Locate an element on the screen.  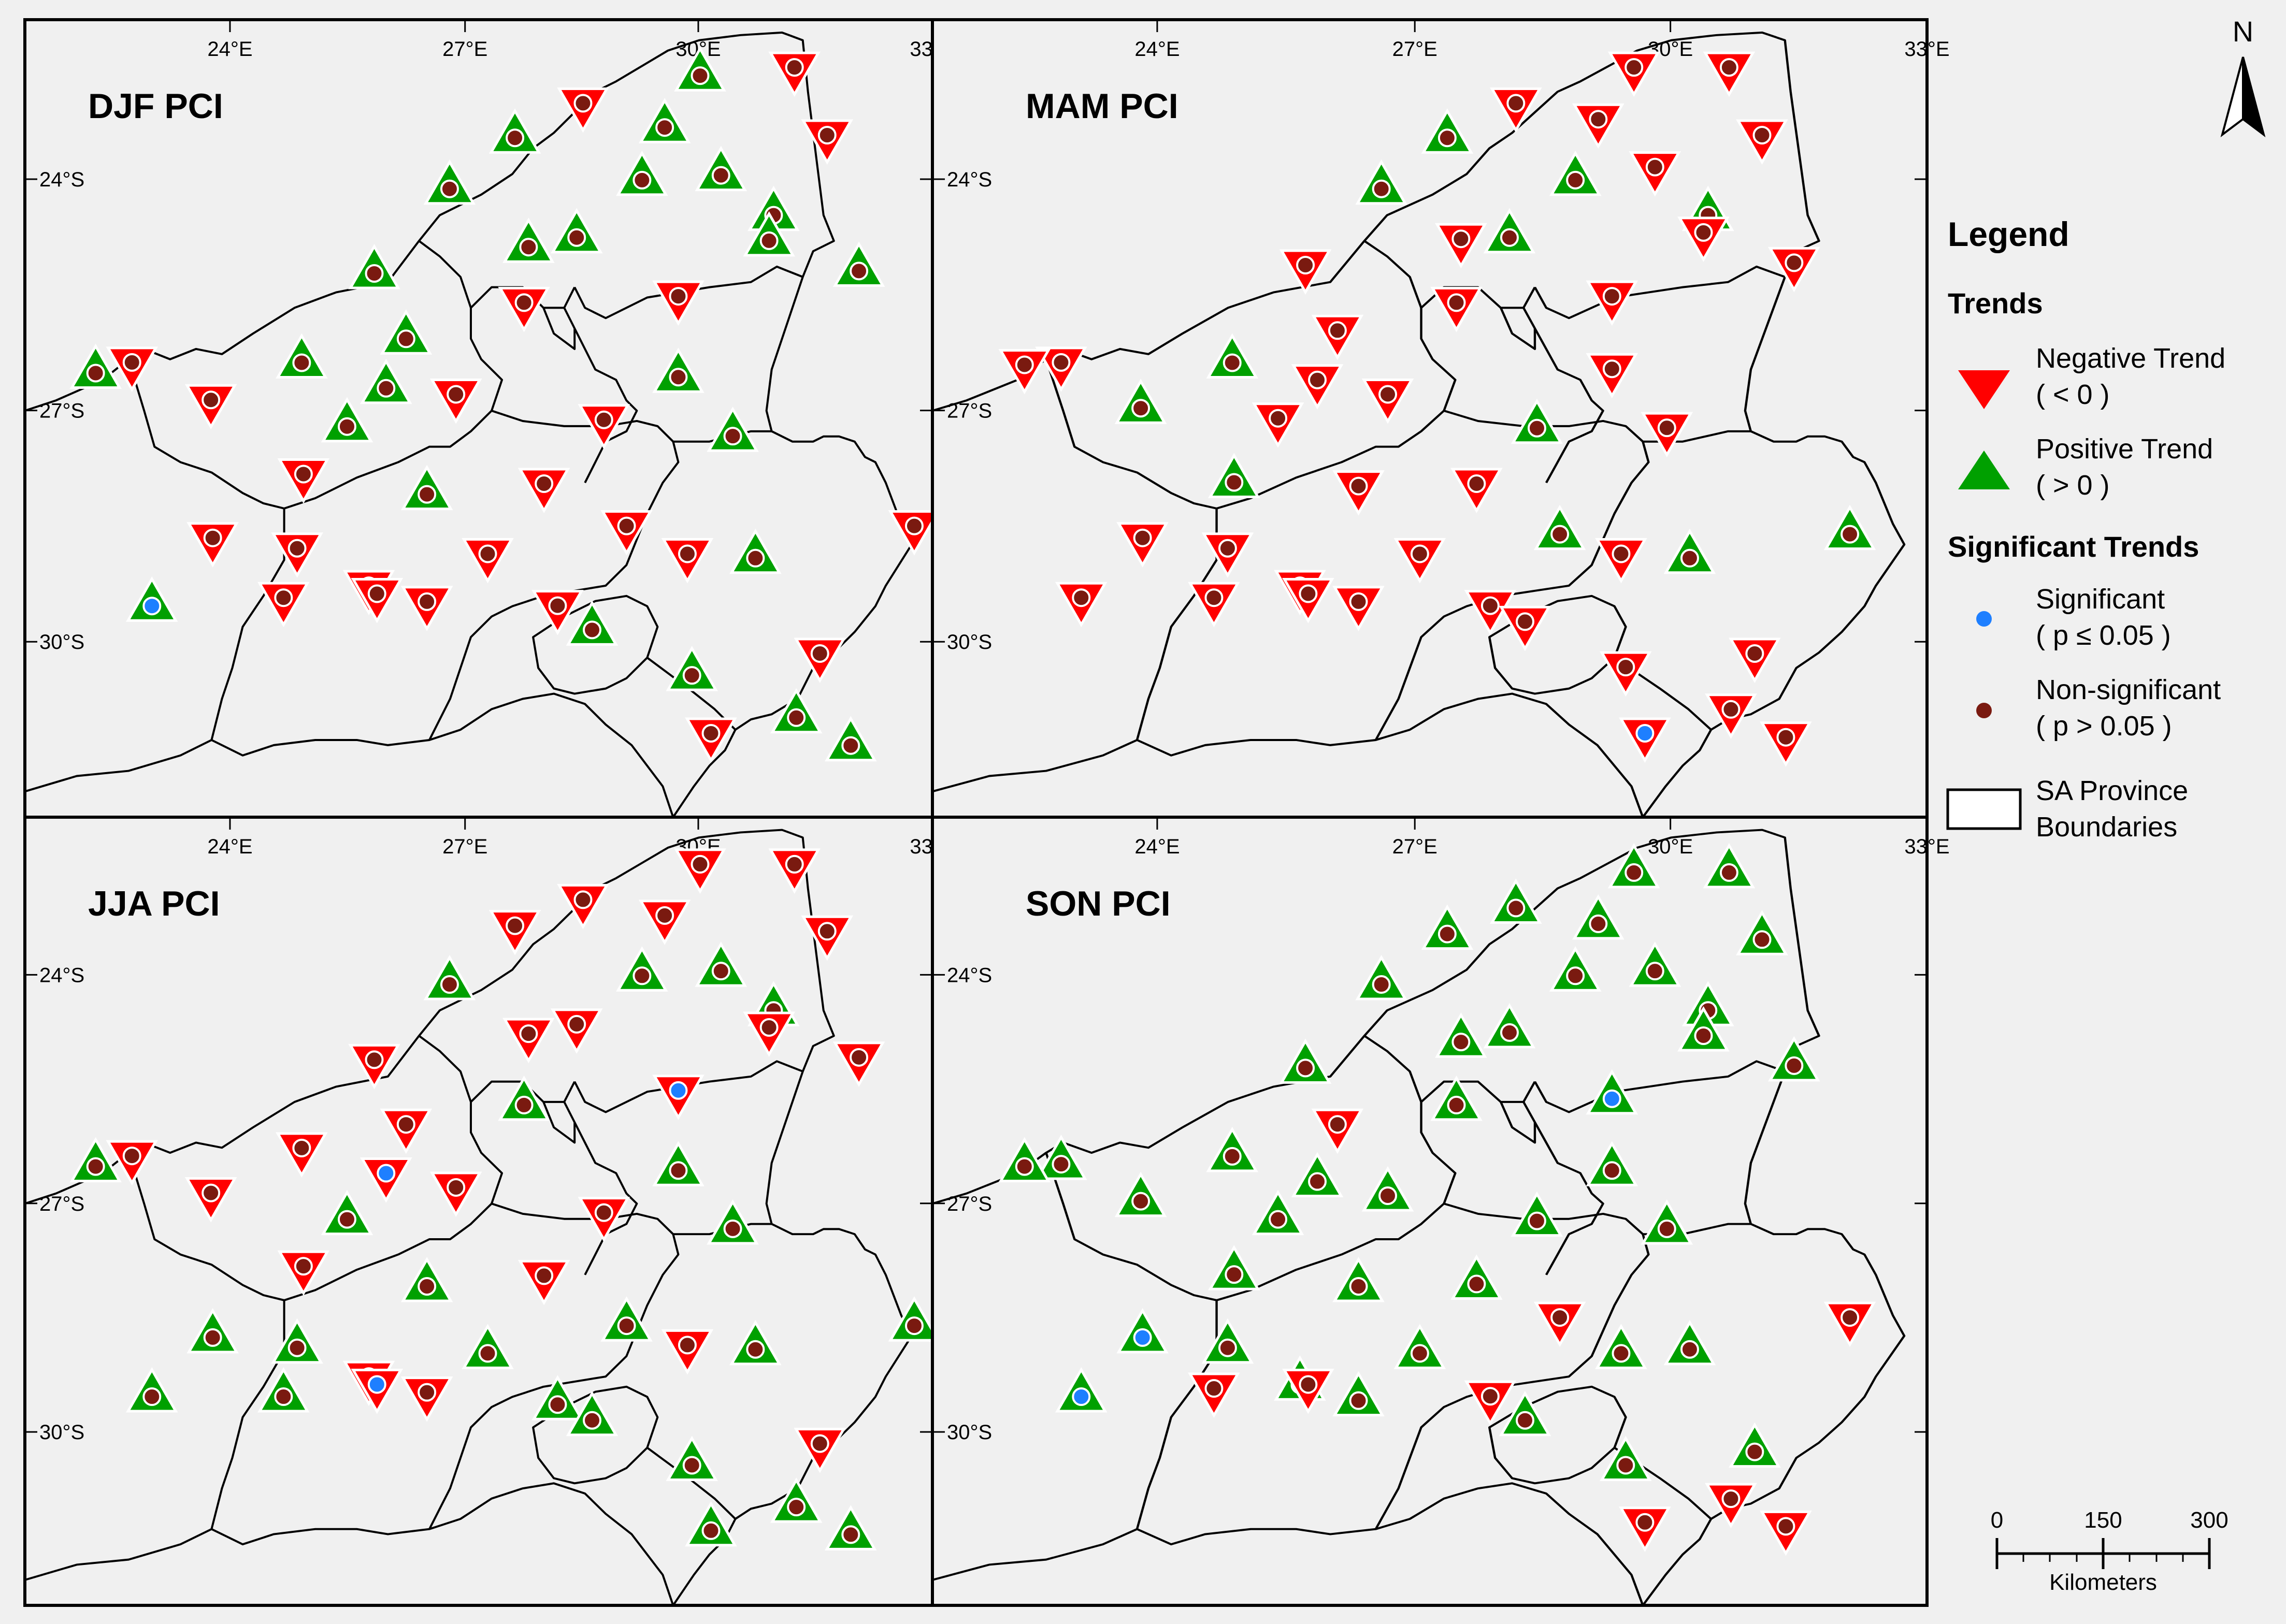
lat-label: 24°S is located at coordinates (62, 180).